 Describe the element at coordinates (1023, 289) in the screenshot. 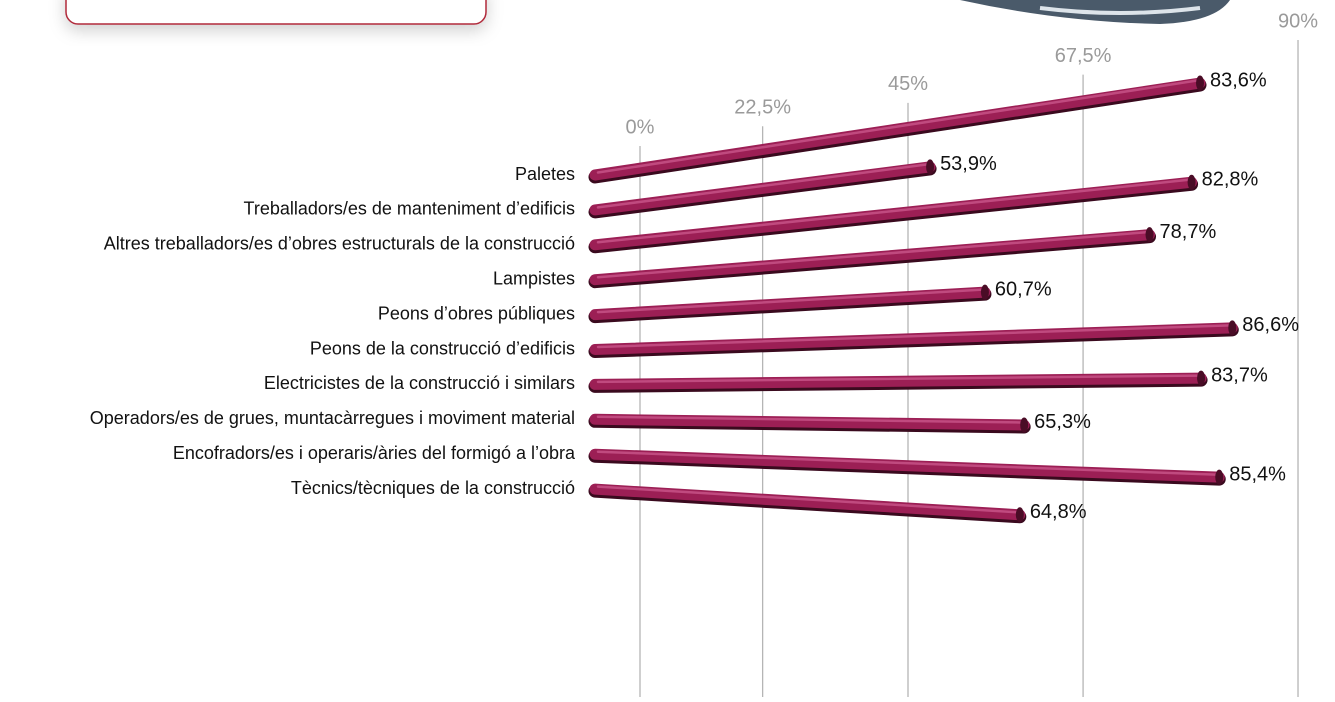

I see `value-label: 60,7%` at that location.